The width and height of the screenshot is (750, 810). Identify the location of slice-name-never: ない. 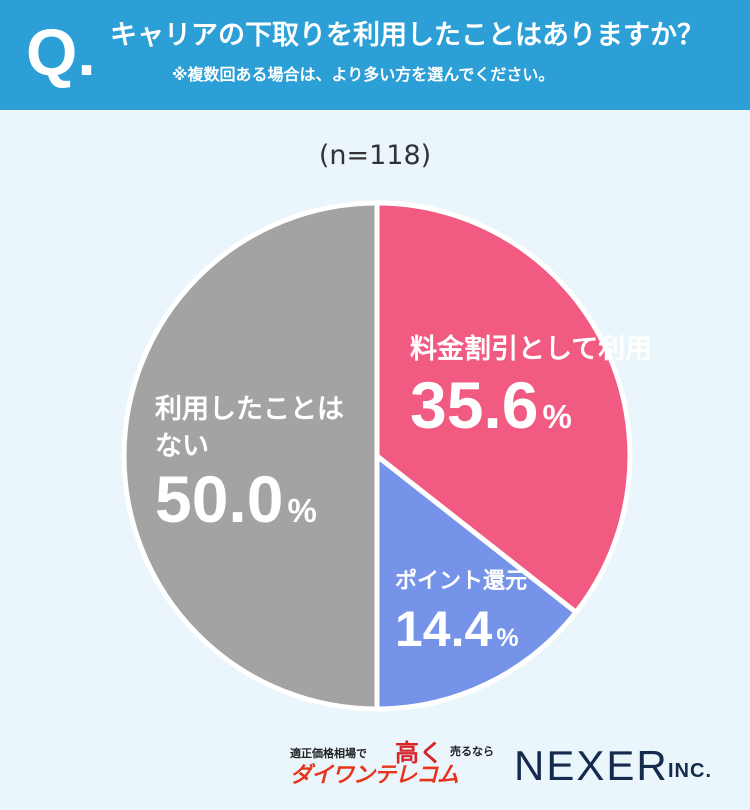
(182, 446).